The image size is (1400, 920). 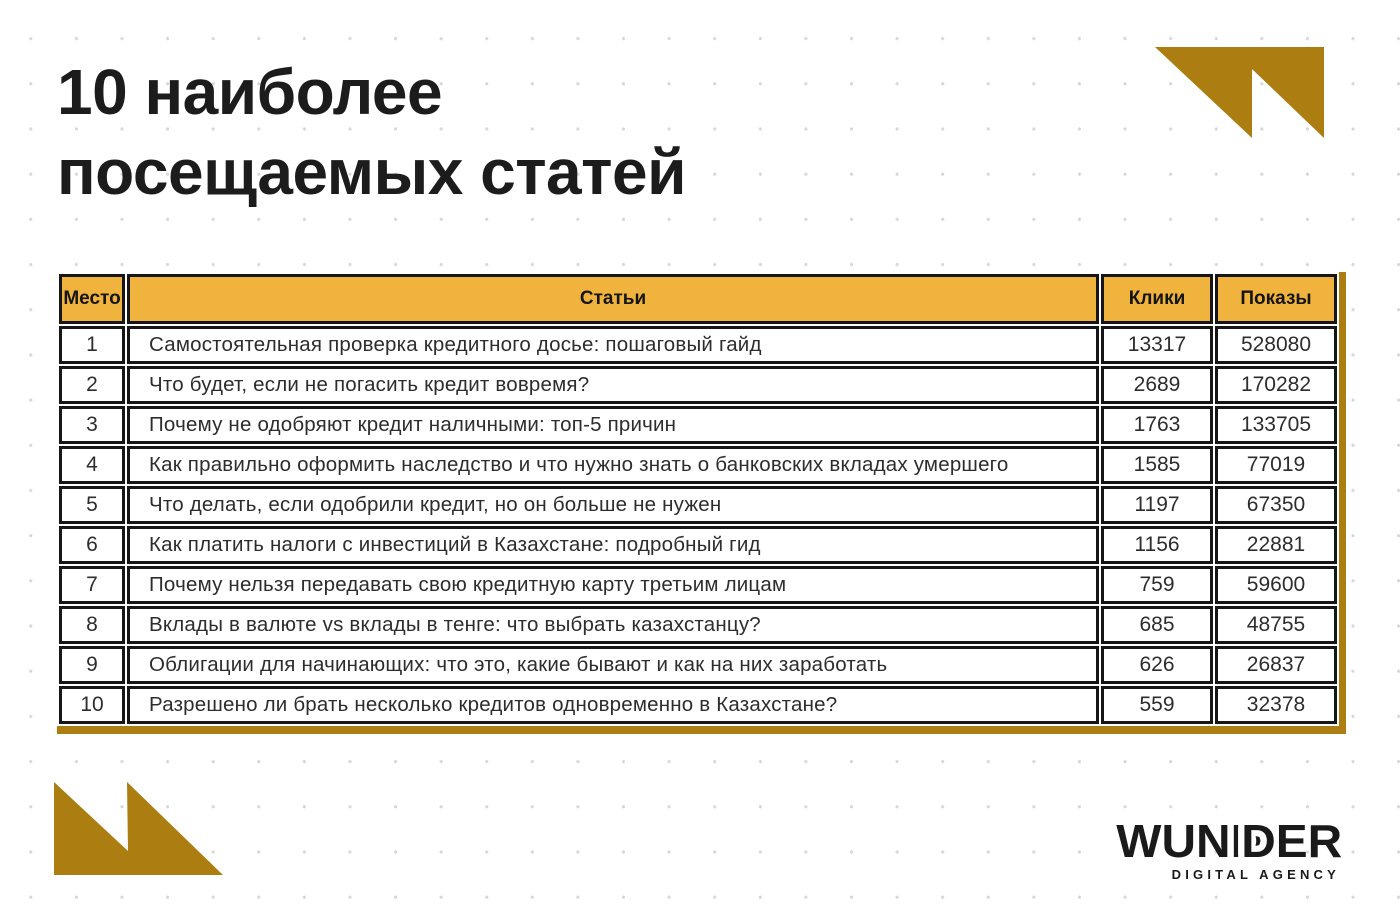 What do you see at coordinates (1157, 345) in the screenshot?
I see `clicks-cell: 13317` at bounding box center [1157, 345].